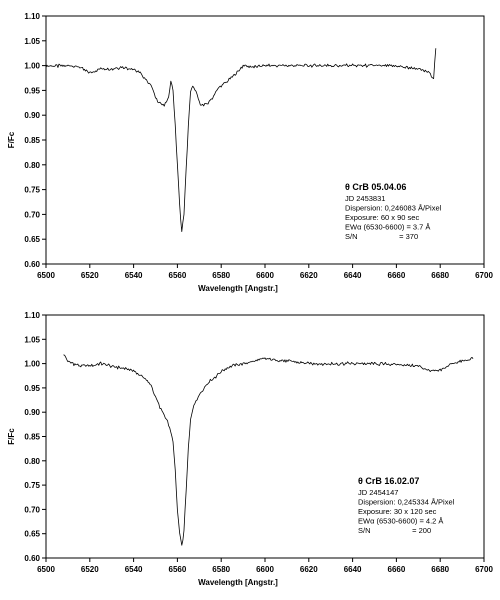 This screenshot has height=600, width=500. I want to click on annotation-line: EWα (6530-6600) = 3.7 Å, so click(387, 227).